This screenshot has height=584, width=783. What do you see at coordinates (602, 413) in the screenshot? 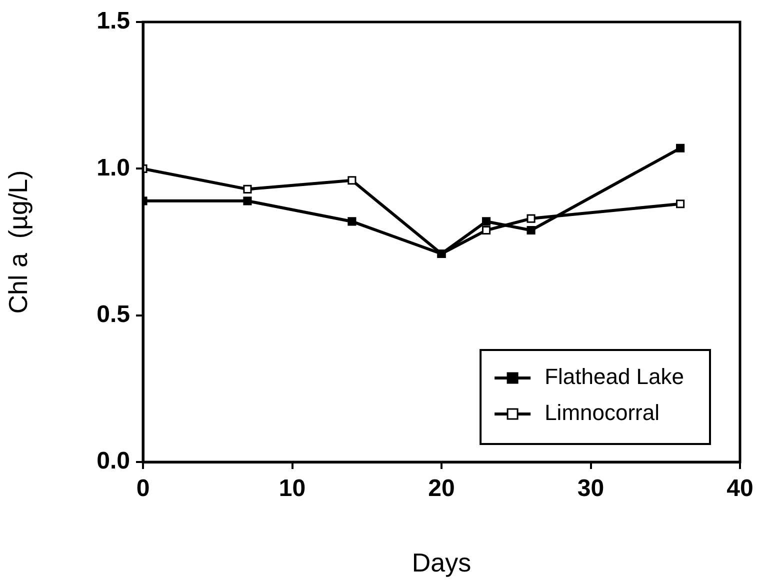
I see `legend-label: Limnocorral` at bounding box center [602, 413].